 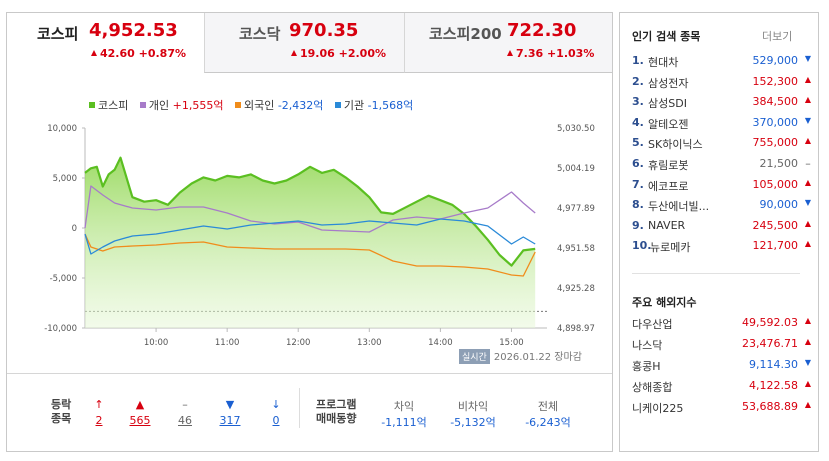 What do you see at coordinates (722, 64) in the screenshot?
I see `popular-item: 1. 현대차 529,000 ▼` at bounding box center [722, 64].